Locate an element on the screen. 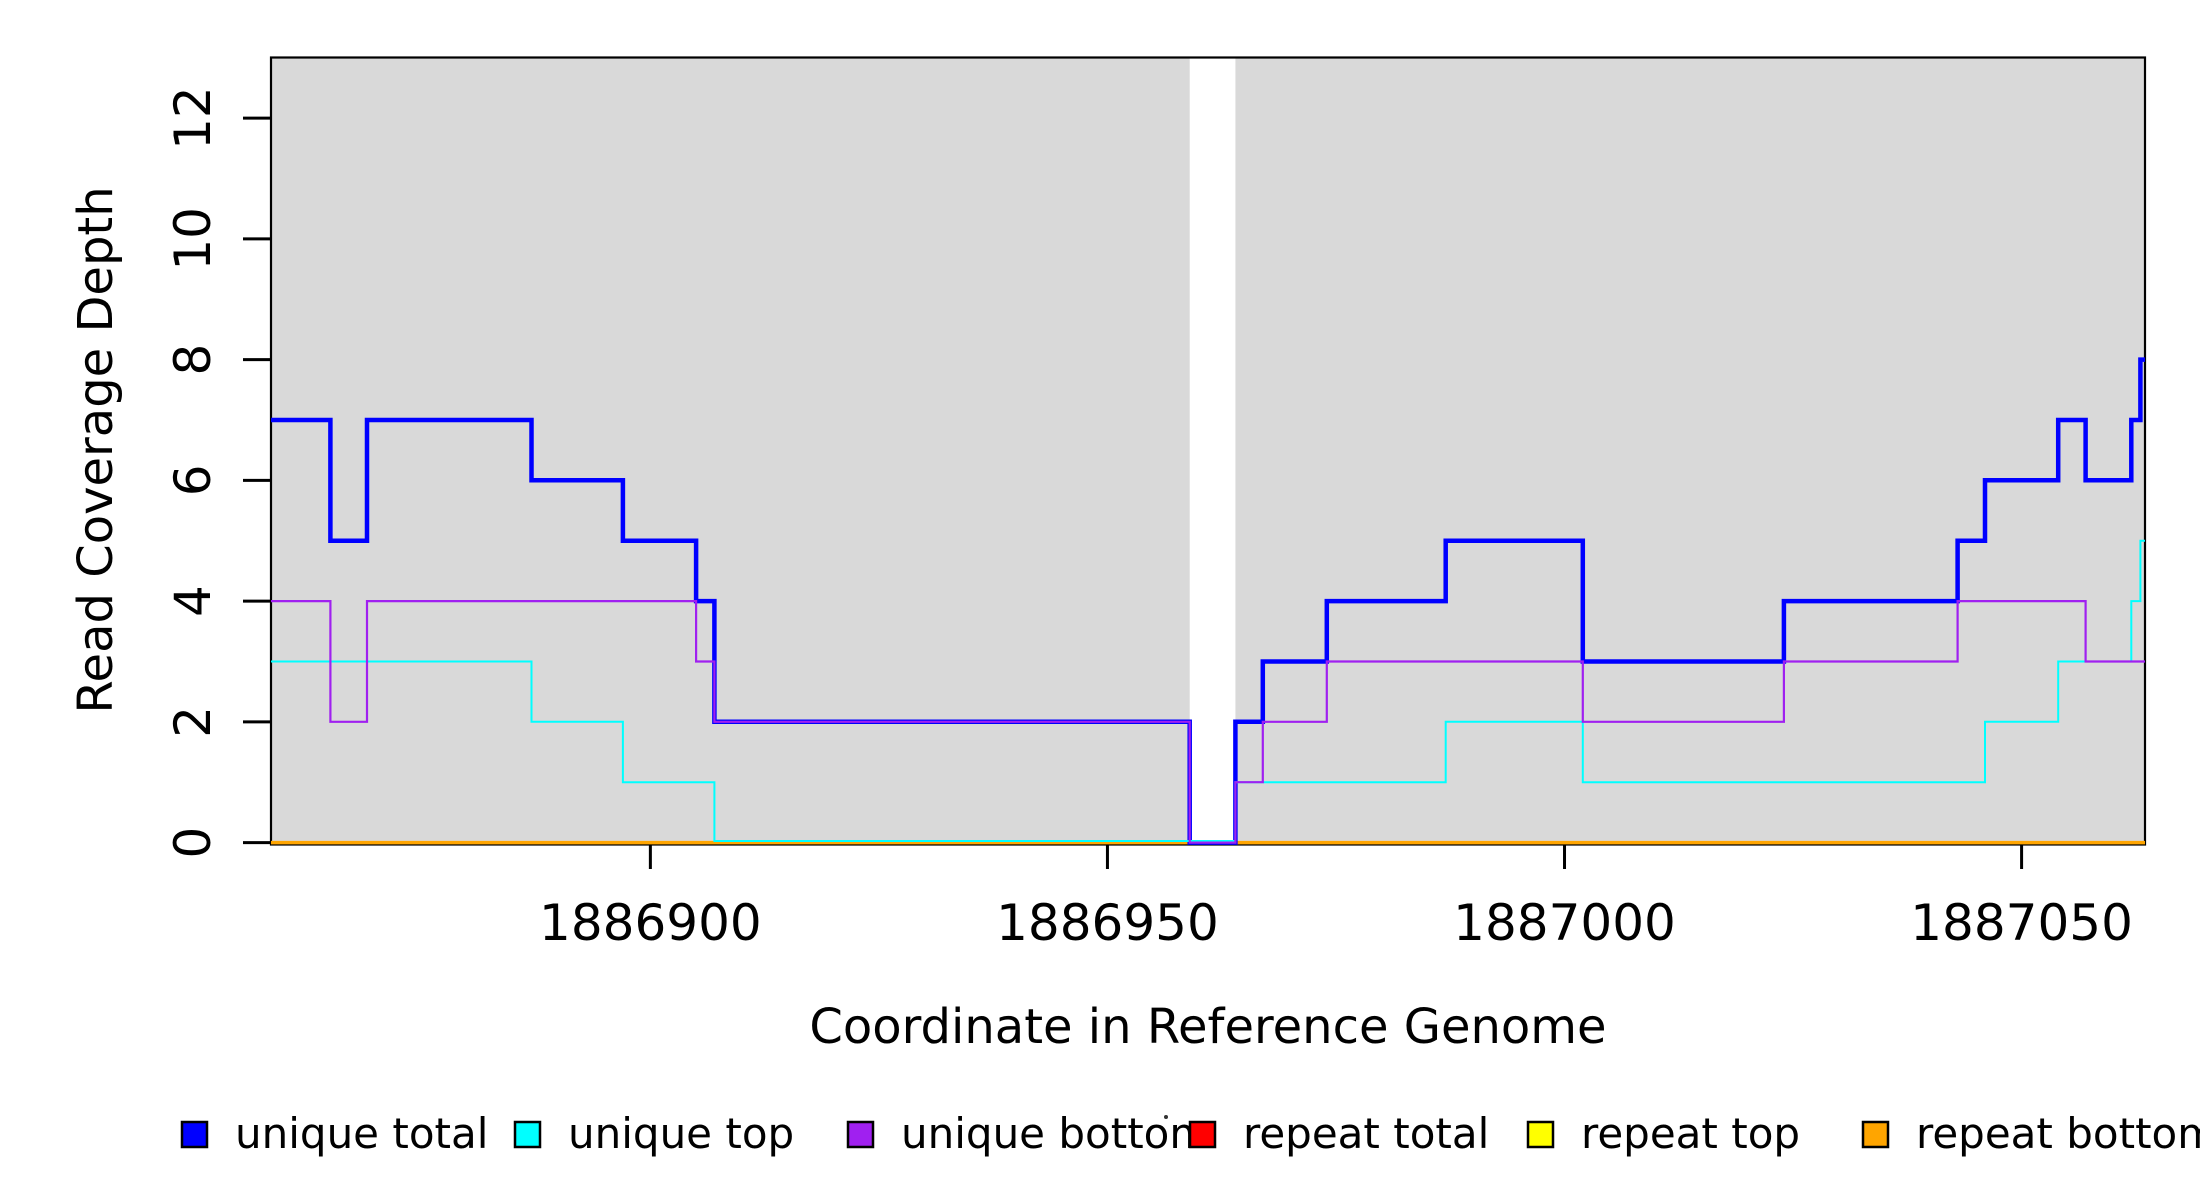 The height and width of the screenshot is (1200, 2200). stray-dot-artifact is located at coordinates (1166, 1117).